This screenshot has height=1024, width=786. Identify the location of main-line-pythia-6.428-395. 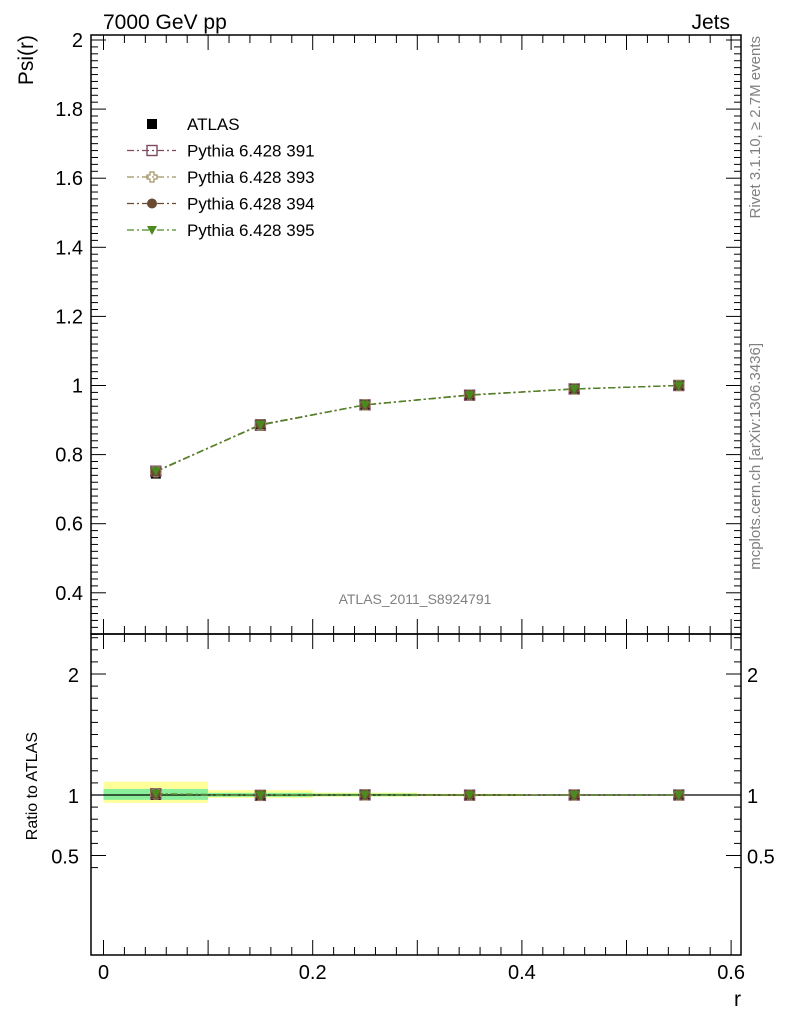
(417, 428).